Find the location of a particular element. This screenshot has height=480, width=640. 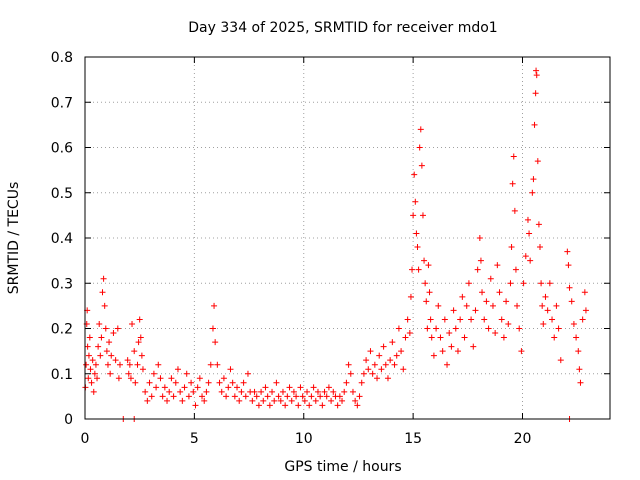

y-tick-label: 0 is located at coordinates (68, 420).